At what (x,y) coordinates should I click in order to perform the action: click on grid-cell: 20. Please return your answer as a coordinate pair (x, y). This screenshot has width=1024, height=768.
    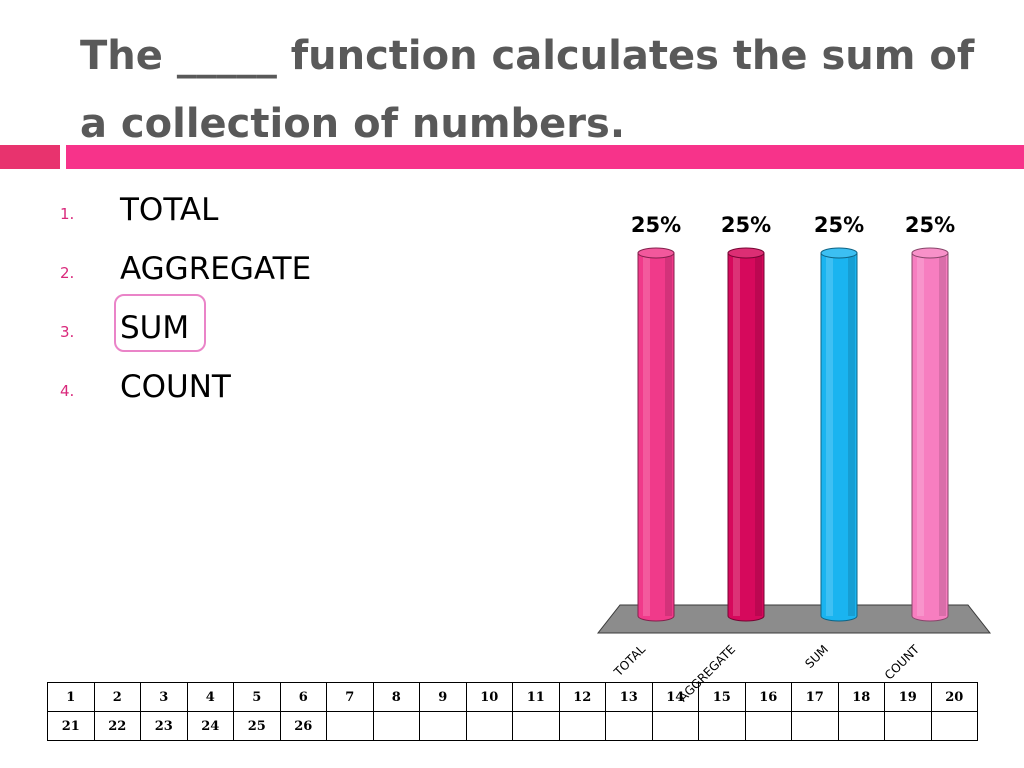
    Looking at the image, I should click on (954, 697).